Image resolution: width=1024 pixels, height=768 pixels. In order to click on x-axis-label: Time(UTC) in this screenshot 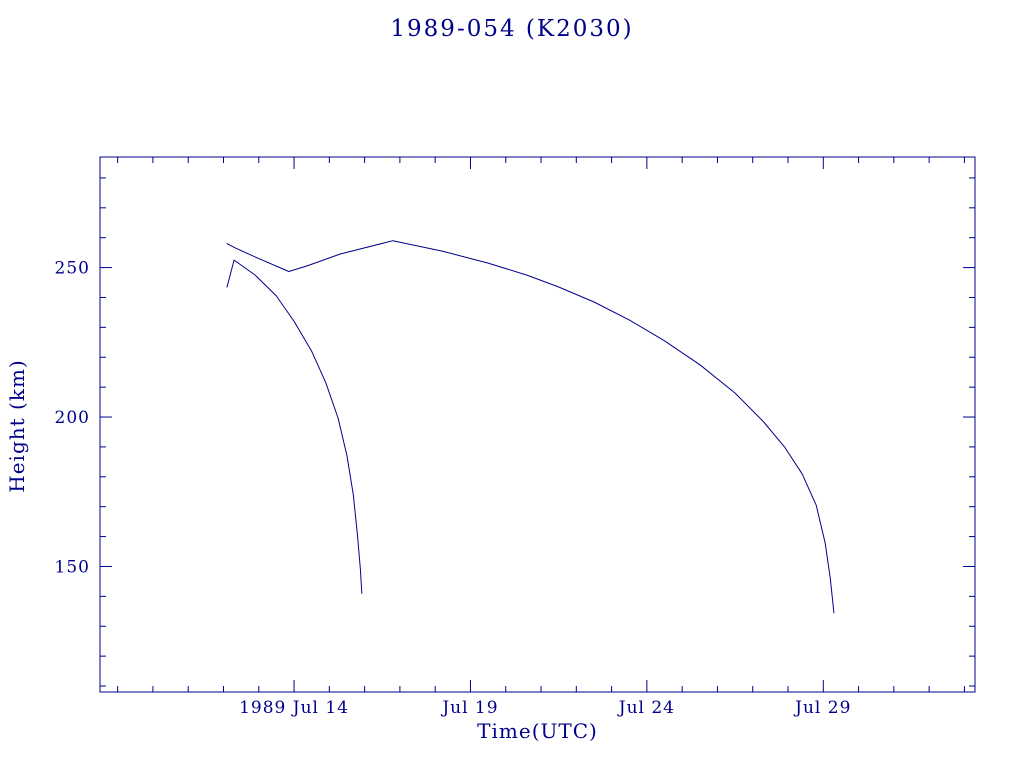, I will do `click(537, 731)`.